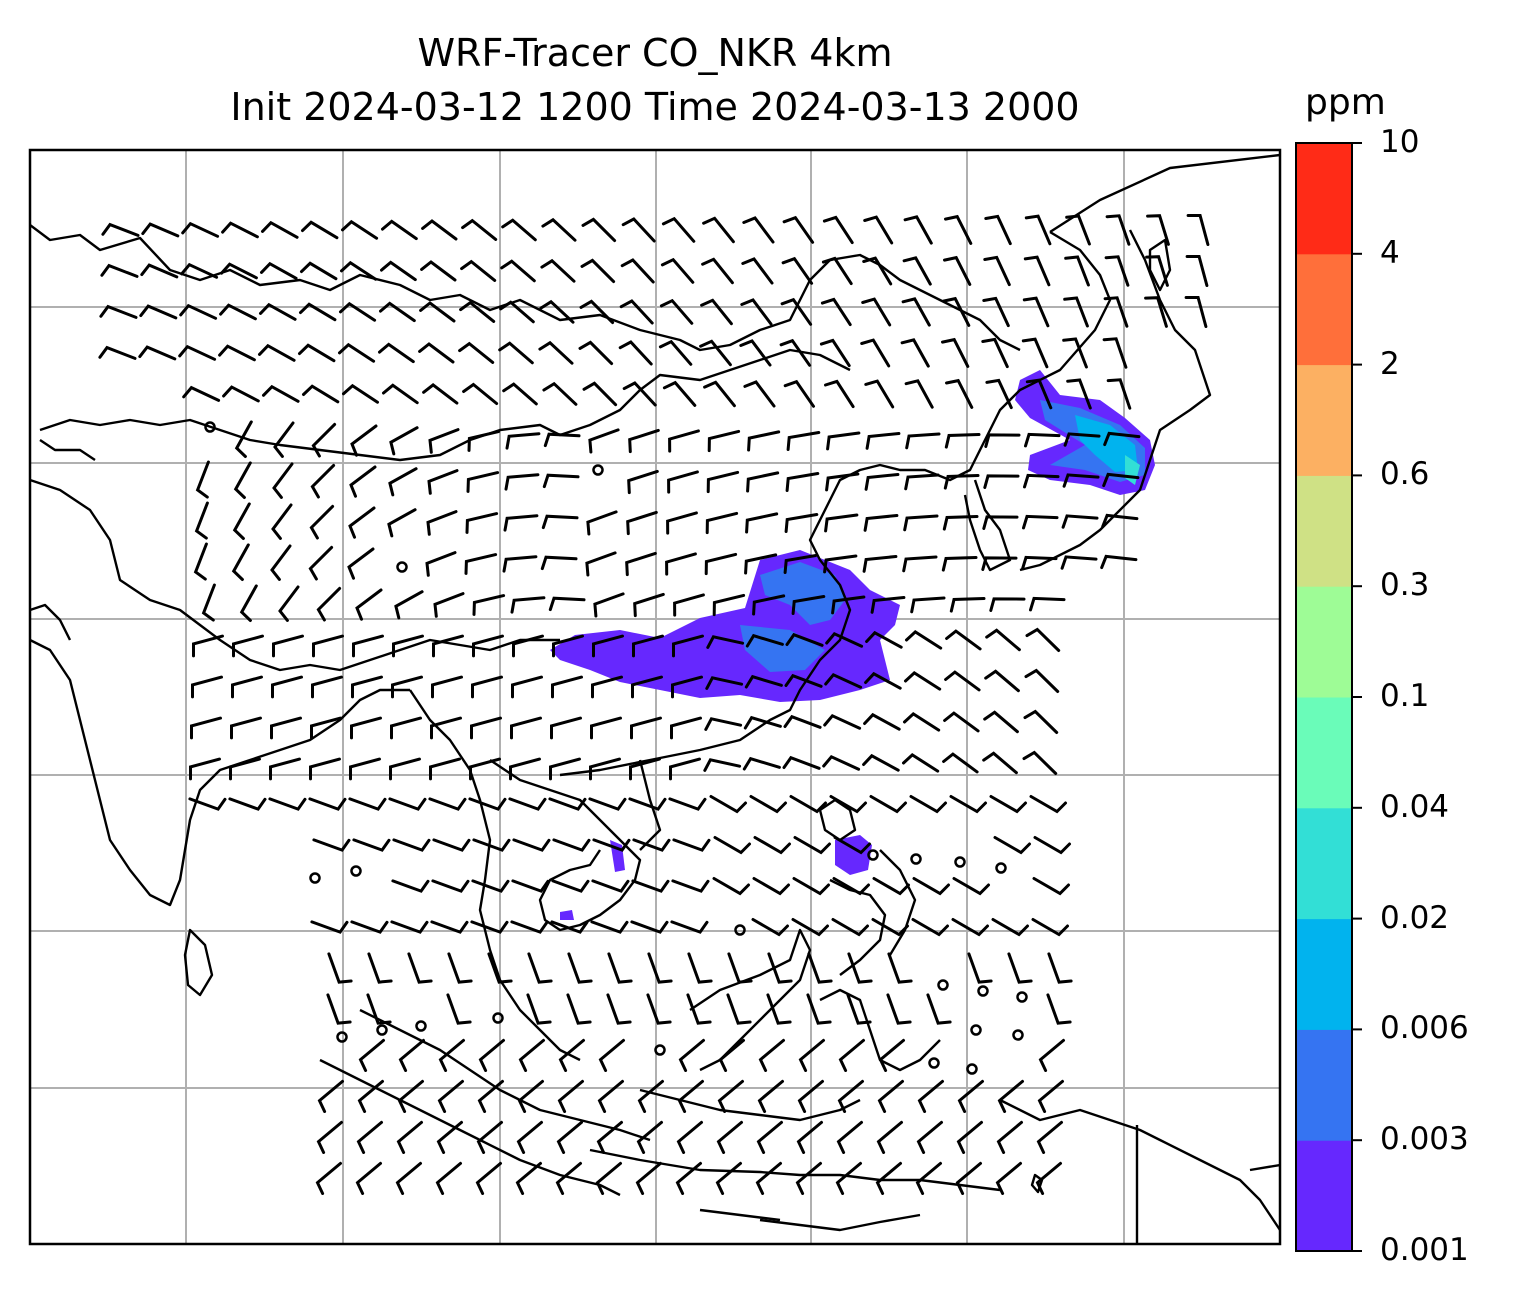 The width and height of the screenshot is (1528, 1306). Describe the element at coordinates (1415, 917) in the screenshot. I see `colorbar-tick-label: 0.02` at that location.